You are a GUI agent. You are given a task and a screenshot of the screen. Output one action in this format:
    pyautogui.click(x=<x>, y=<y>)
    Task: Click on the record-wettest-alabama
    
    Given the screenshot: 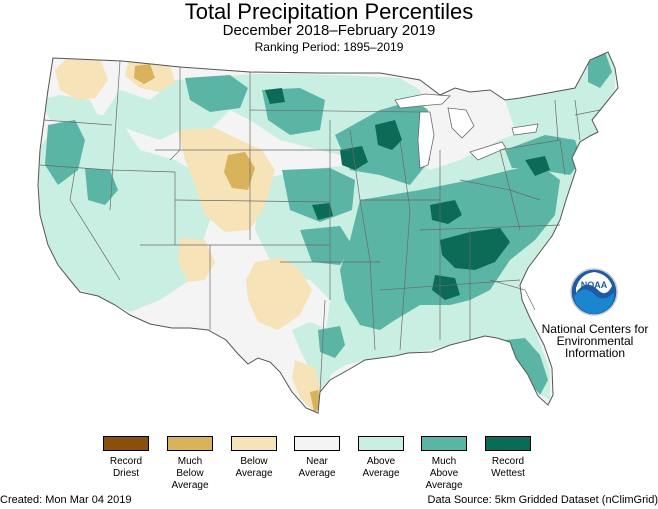 What is the action you would take?
    pyautogui.click(x=446, y=287)
    